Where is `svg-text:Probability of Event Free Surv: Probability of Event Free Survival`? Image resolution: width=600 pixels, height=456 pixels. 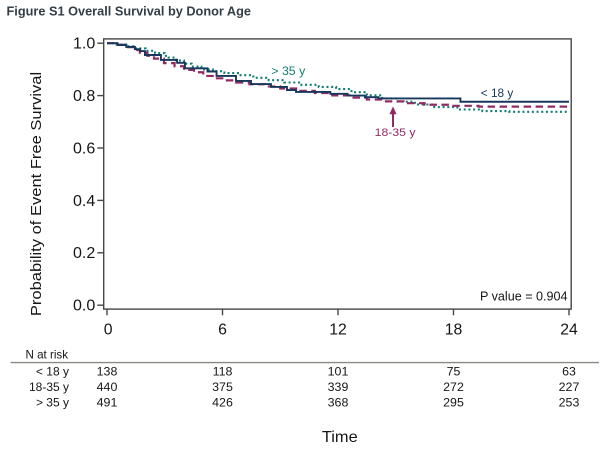
svg-text:Probability of Event Free Surv: Probability of Event Free Survival is located at coordinates (36, 194).